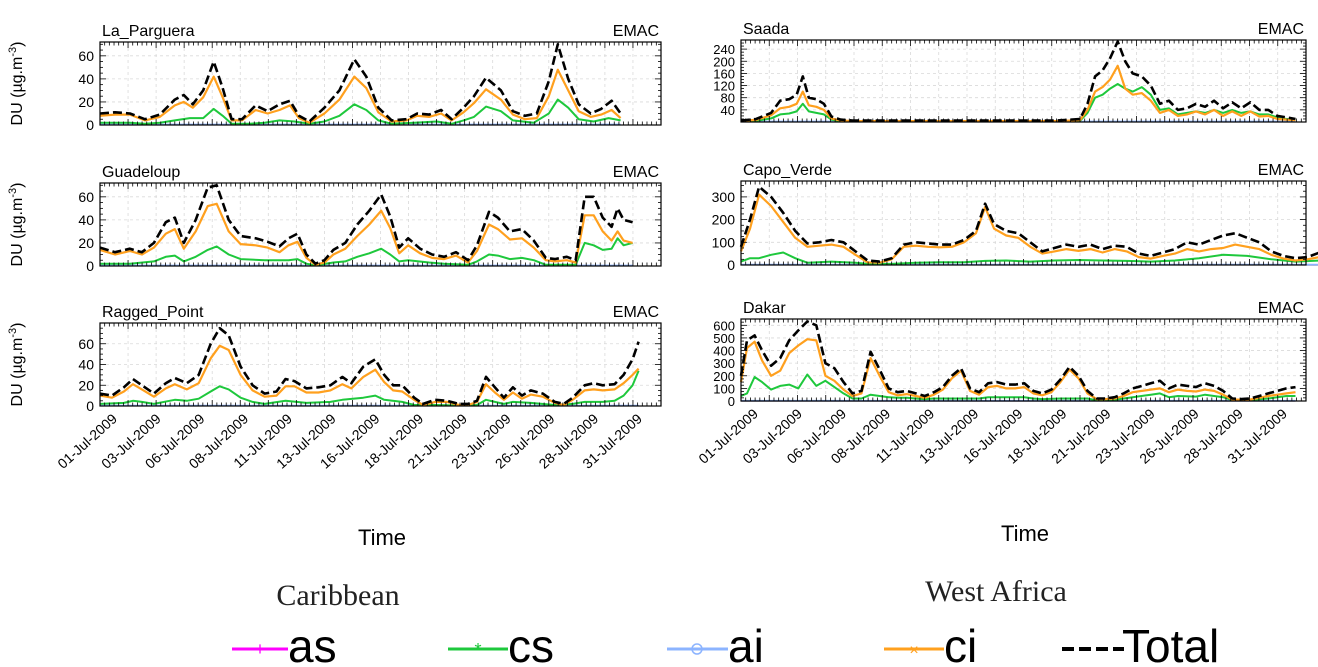  I want to click on legend-item-cs: * cs, so click(501, 643).